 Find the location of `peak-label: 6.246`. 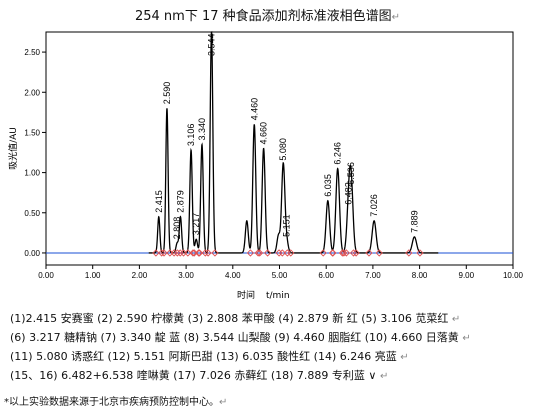

peak-label: 6.246 is located at coordinates (338, 153).